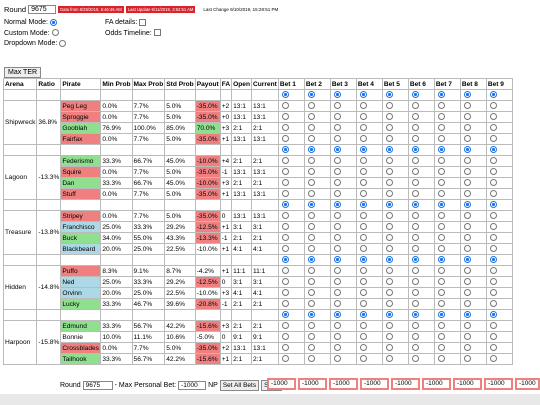 Image resolution: width=540 pixels, height=405 pixels. Describe the element at coordinates (498, 384) in the screenshot. I see `bet-8-amount-input: -1000` at that location.